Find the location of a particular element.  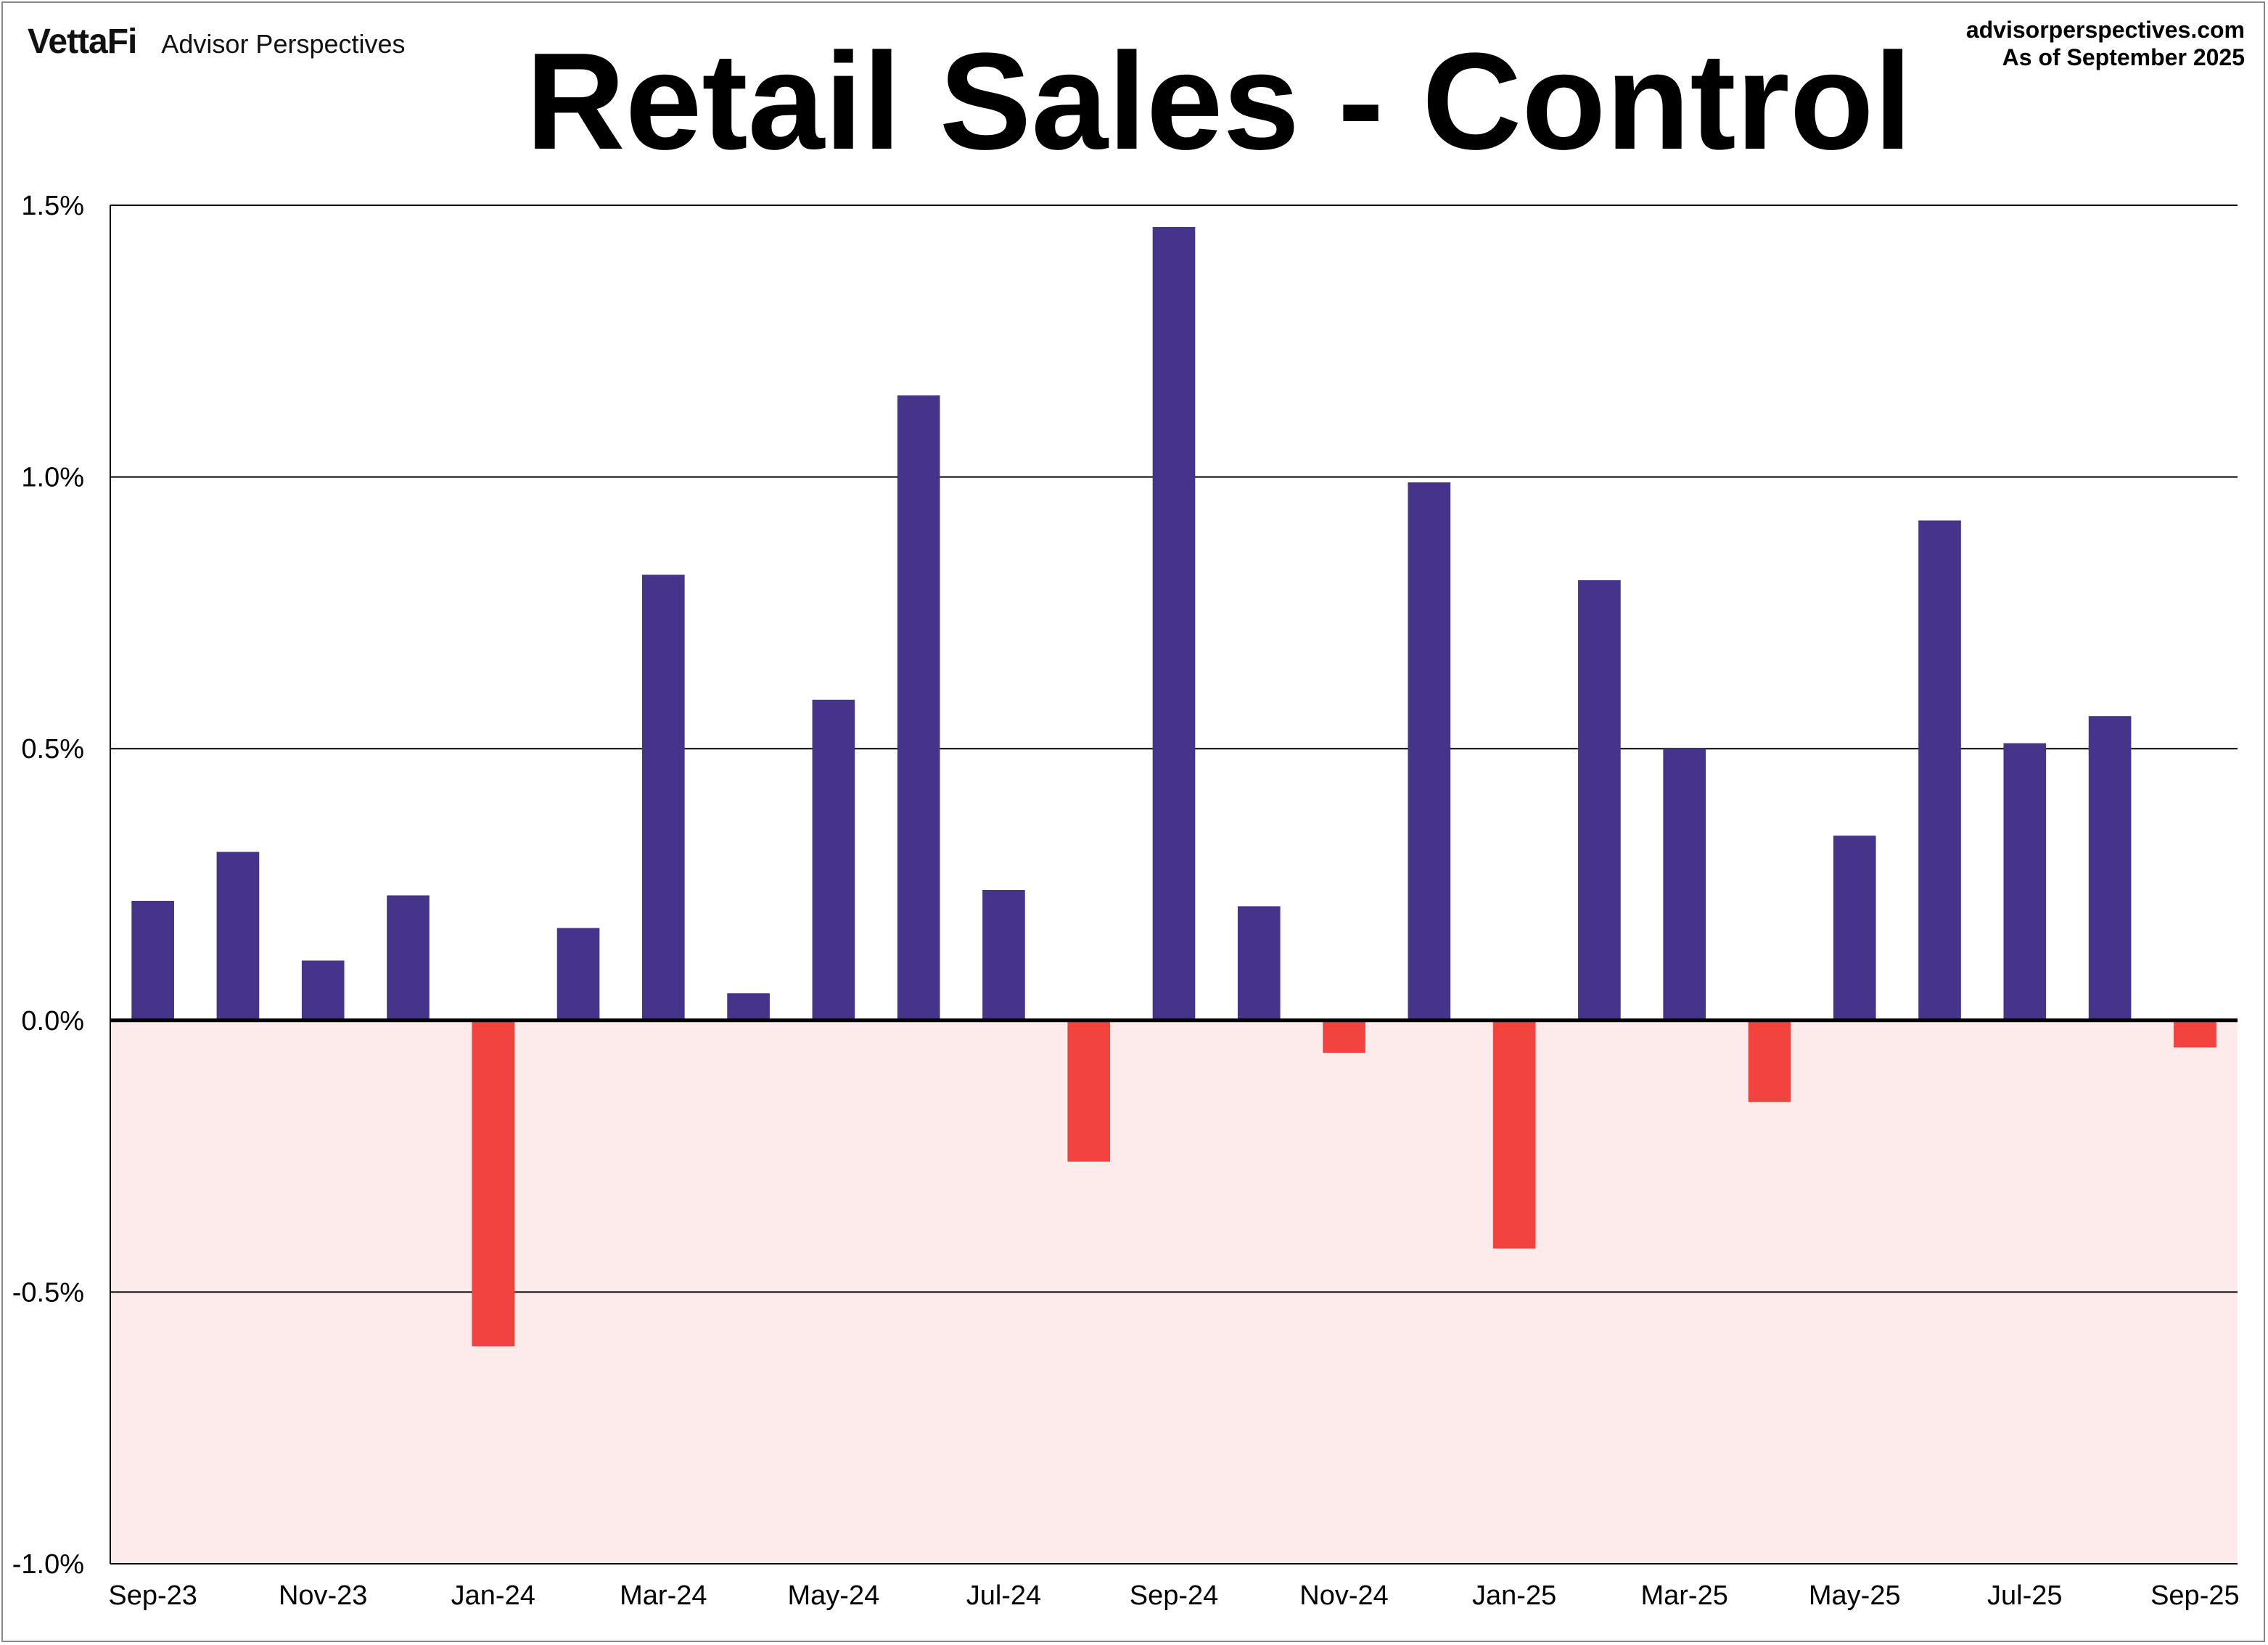

x-tick-label: Mar-24 is located at coordinates (663, 1595).